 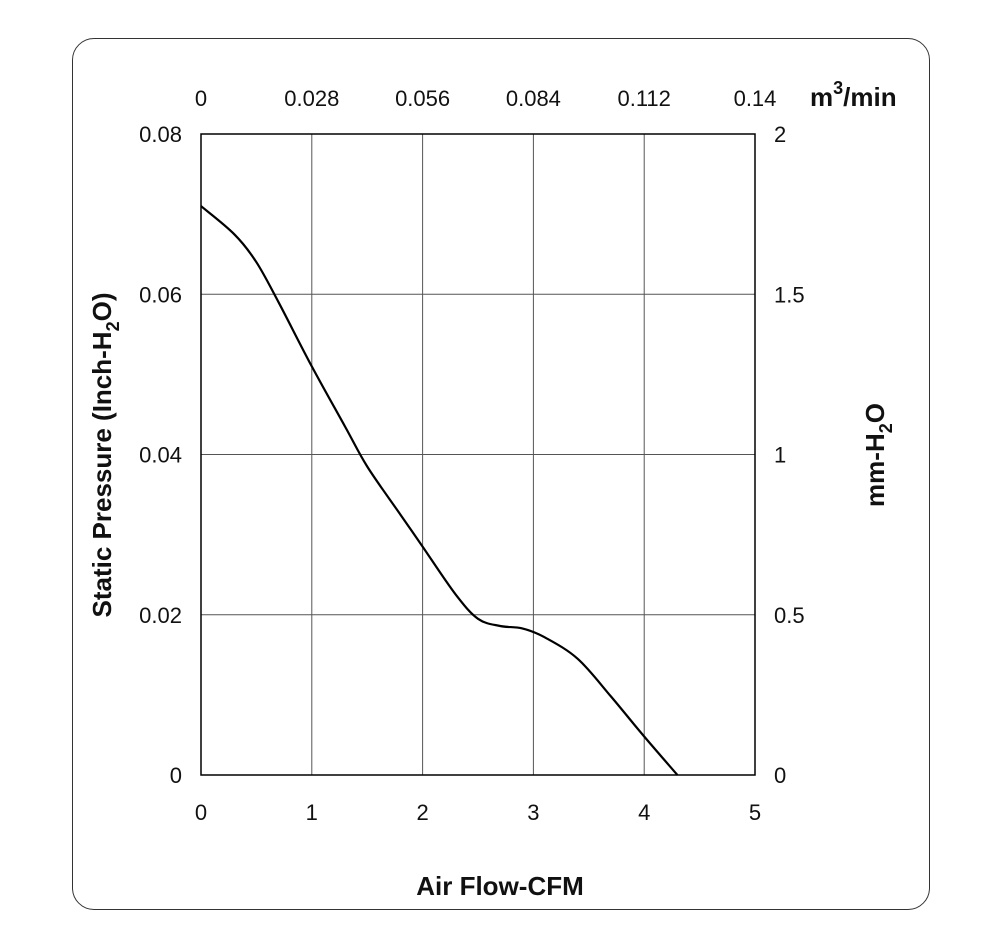 I want to click on x2-tick-label: 0.14, so click(x=755, y=98).